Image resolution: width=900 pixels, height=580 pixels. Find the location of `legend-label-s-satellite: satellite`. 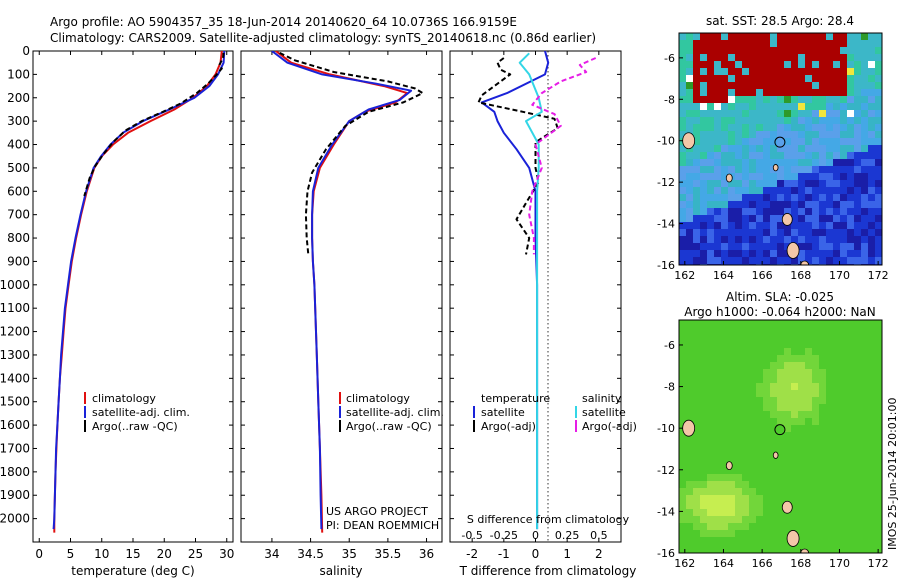

legend-label-s-satellite: satellite is located at coordinates (604, 412).